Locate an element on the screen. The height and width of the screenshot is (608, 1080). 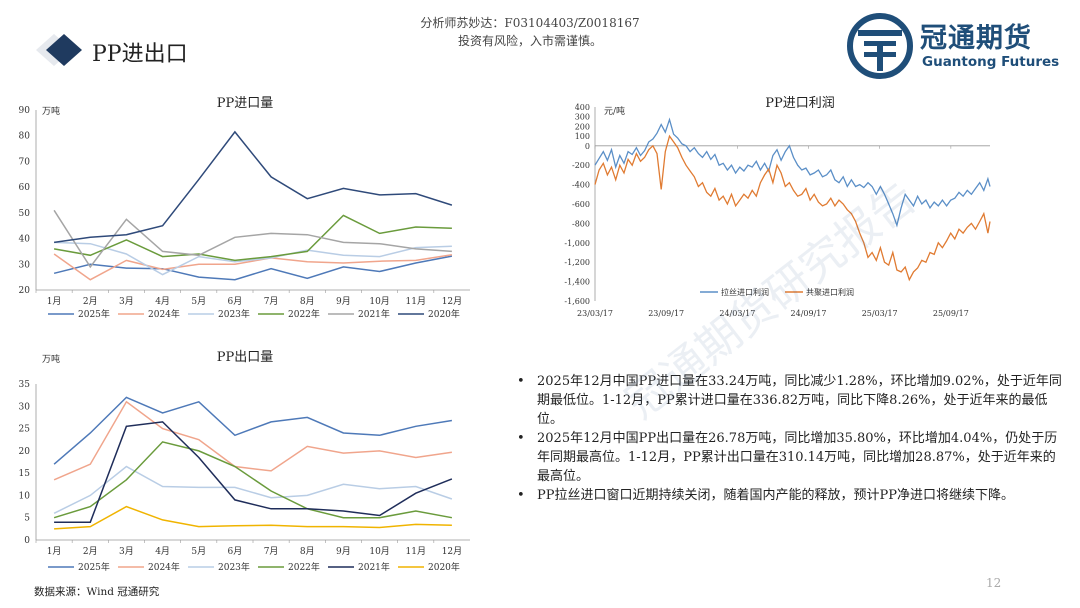
y-tick-label: 200 is located at coordinates (582, 126).